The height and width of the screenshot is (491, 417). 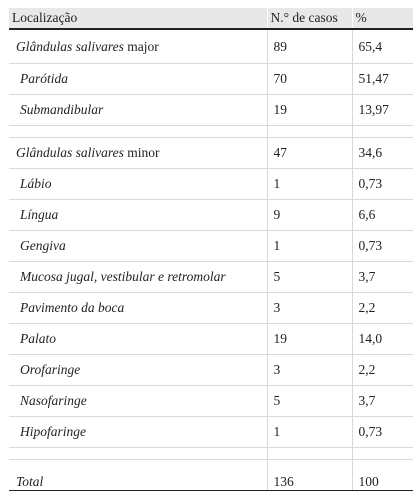 What do you see at coordinates (310, 46) in the screenshot?
I see `cases-cell: 89` at bounding box center [310, 46].